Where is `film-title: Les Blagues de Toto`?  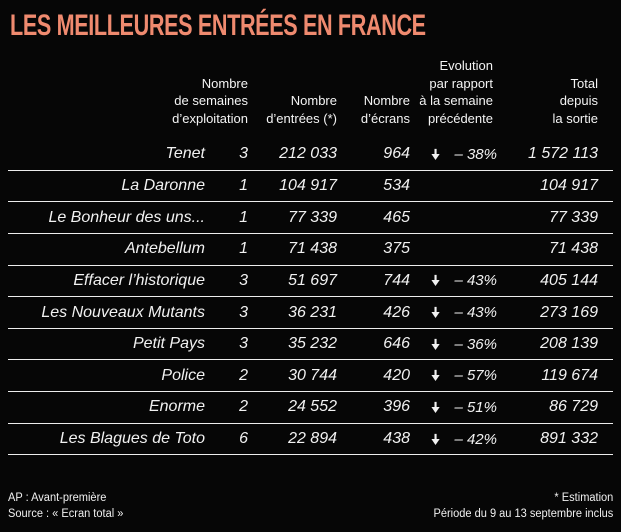
film-title: Les Blagues de Toto is located at coordinates (132, 439).